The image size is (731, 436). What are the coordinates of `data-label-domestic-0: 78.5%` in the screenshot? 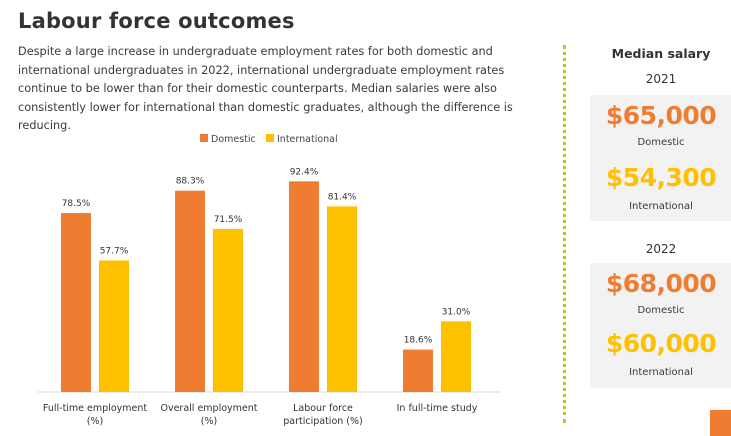 It's located at (76, 204).